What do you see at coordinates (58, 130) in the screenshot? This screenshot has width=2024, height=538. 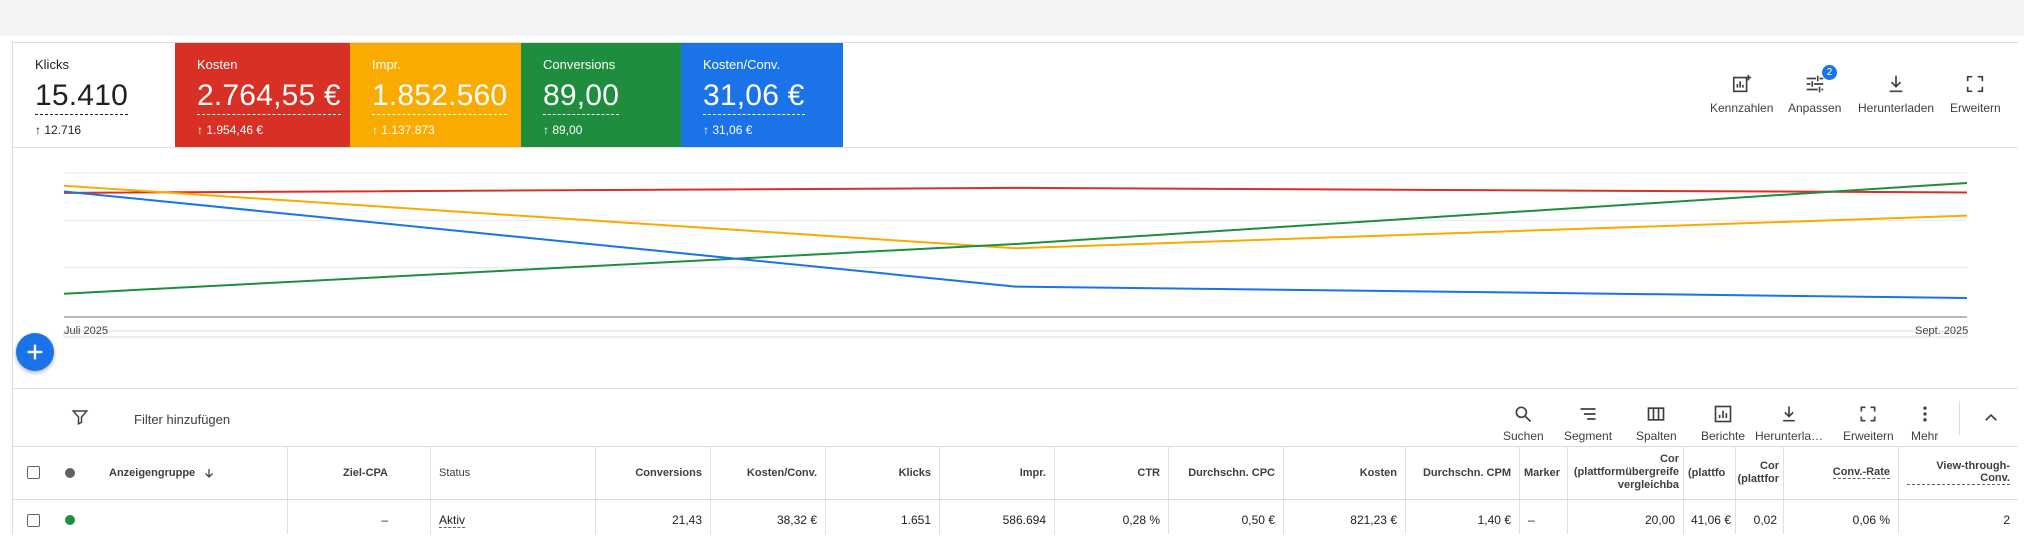 I see `scorecard-delta: ↑ 12.716` at bounding box center [58, 130].